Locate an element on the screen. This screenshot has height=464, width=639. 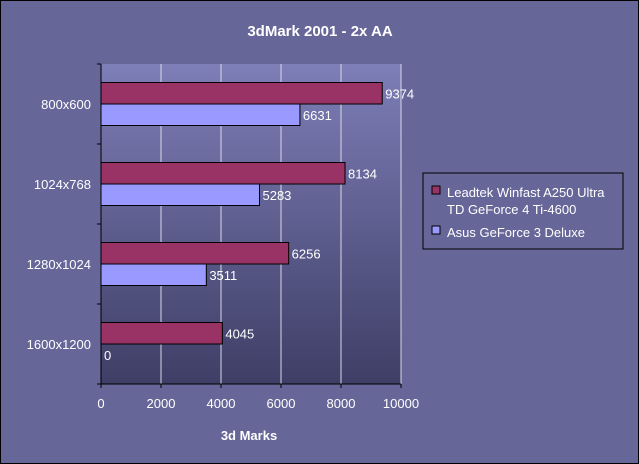
x-tick-label: 0 is located at coordinates (100, 403).